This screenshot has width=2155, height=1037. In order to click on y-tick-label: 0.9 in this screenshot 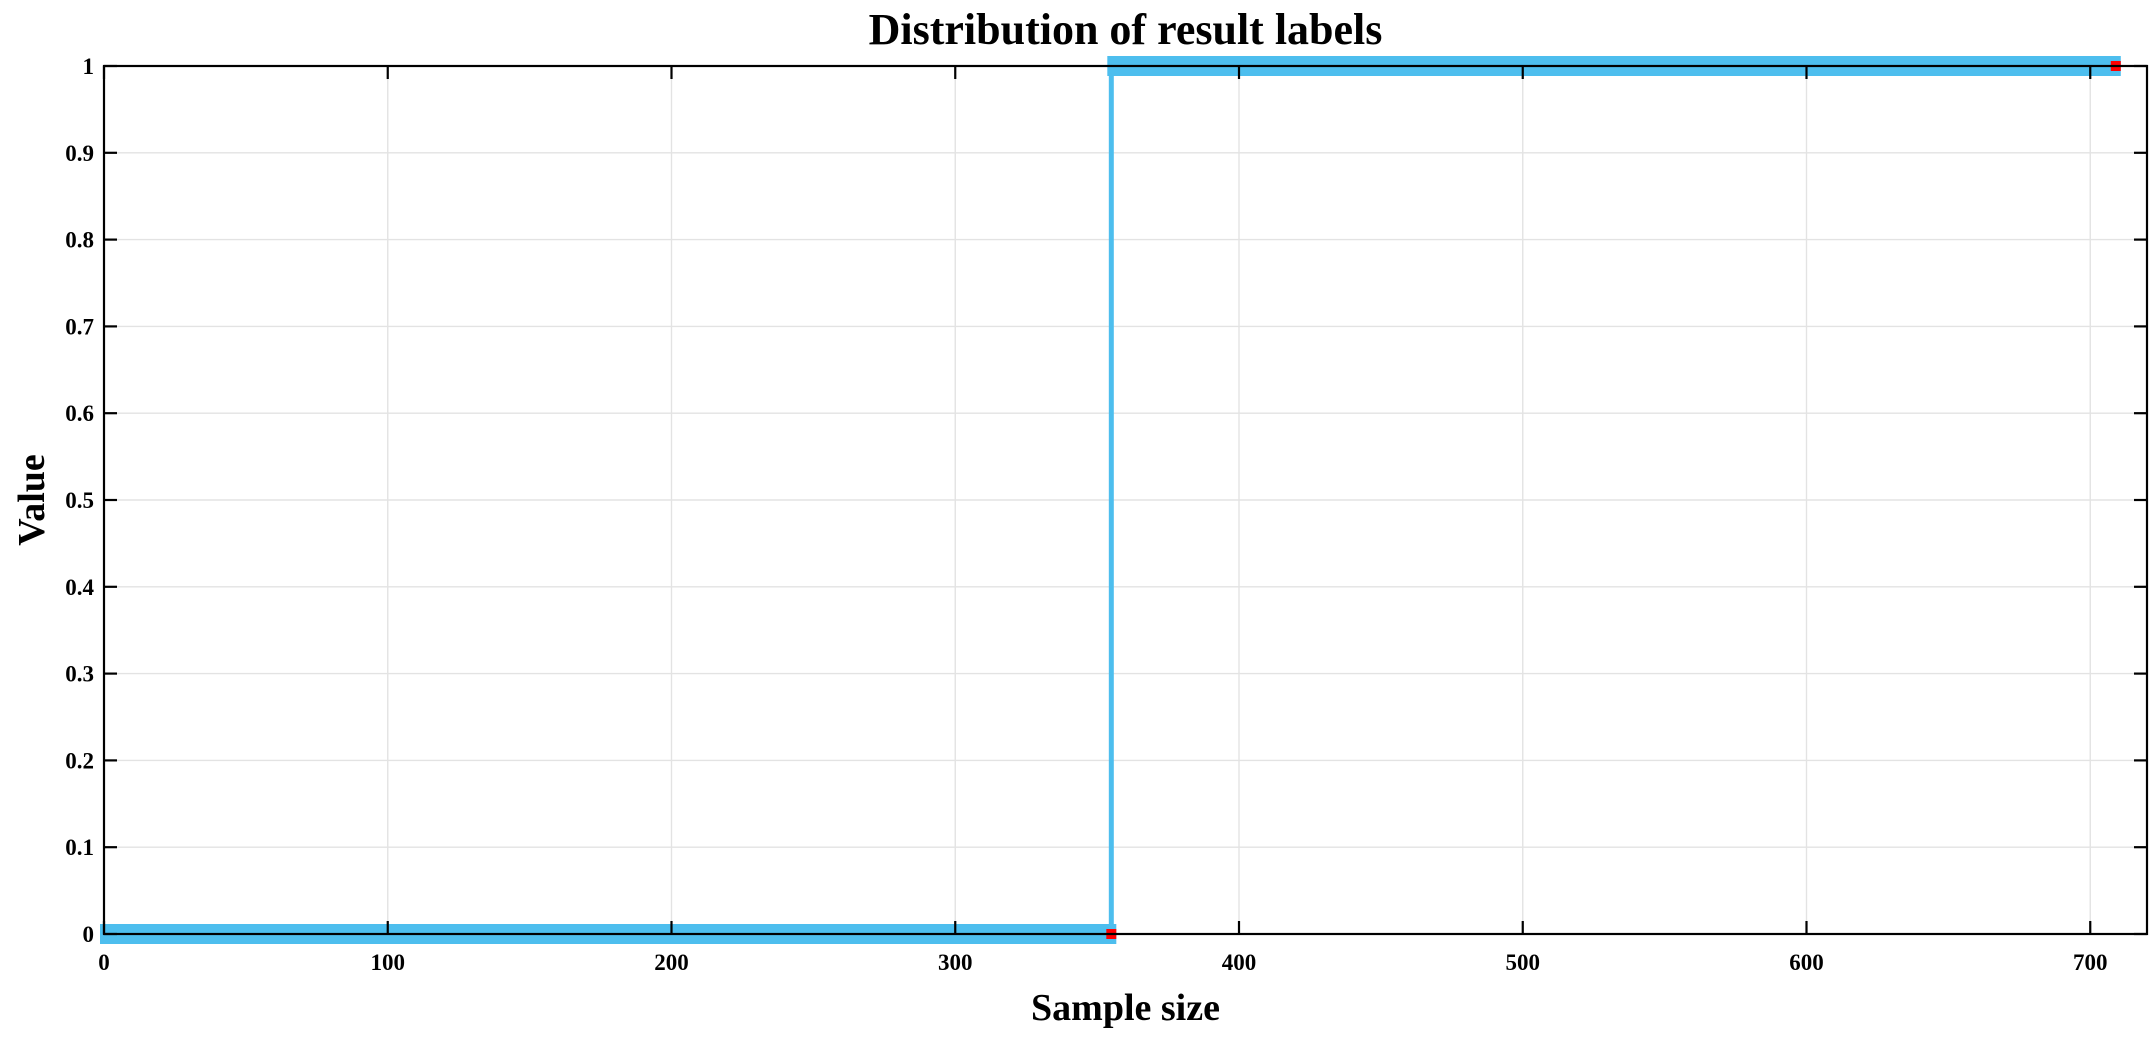, I will do `click(79, 153)`.